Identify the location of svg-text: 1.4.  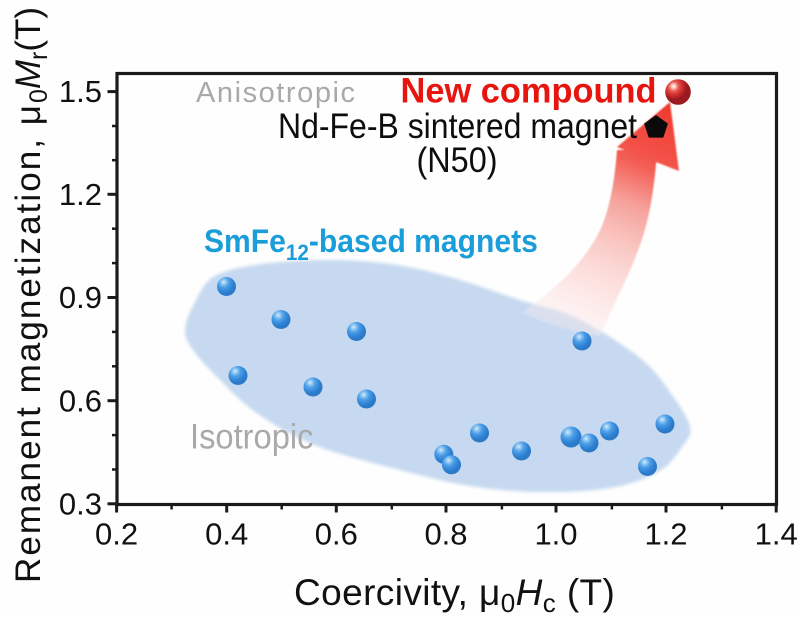
(776, 534).